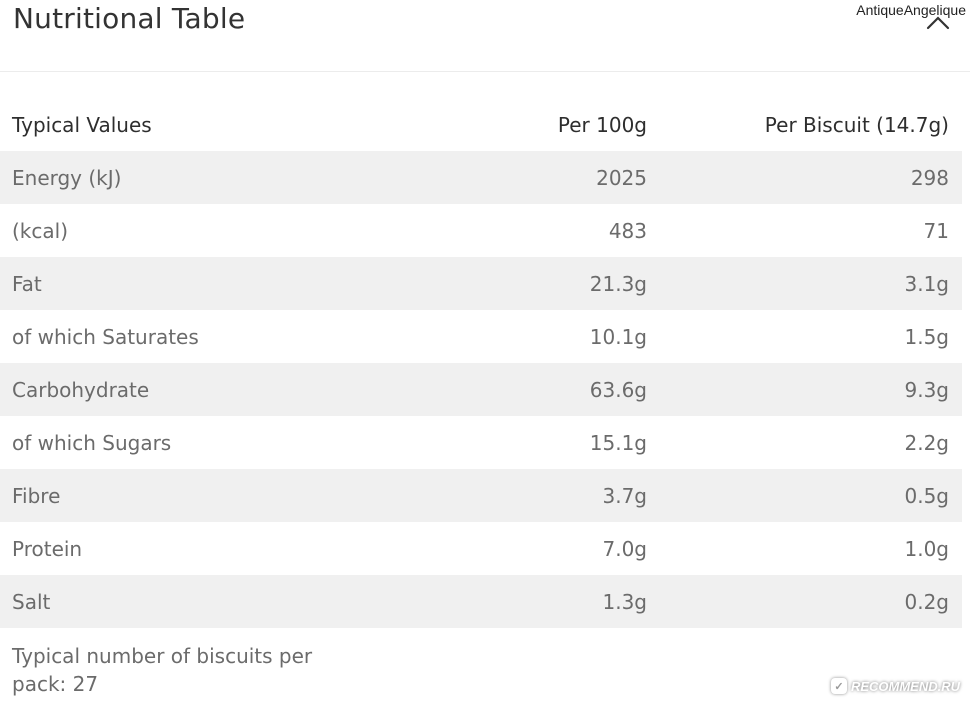 This screenshot has width=970, height=711. I want to click on table-row: of which Sugars 15.1g 2.2g, so click(481, 442).